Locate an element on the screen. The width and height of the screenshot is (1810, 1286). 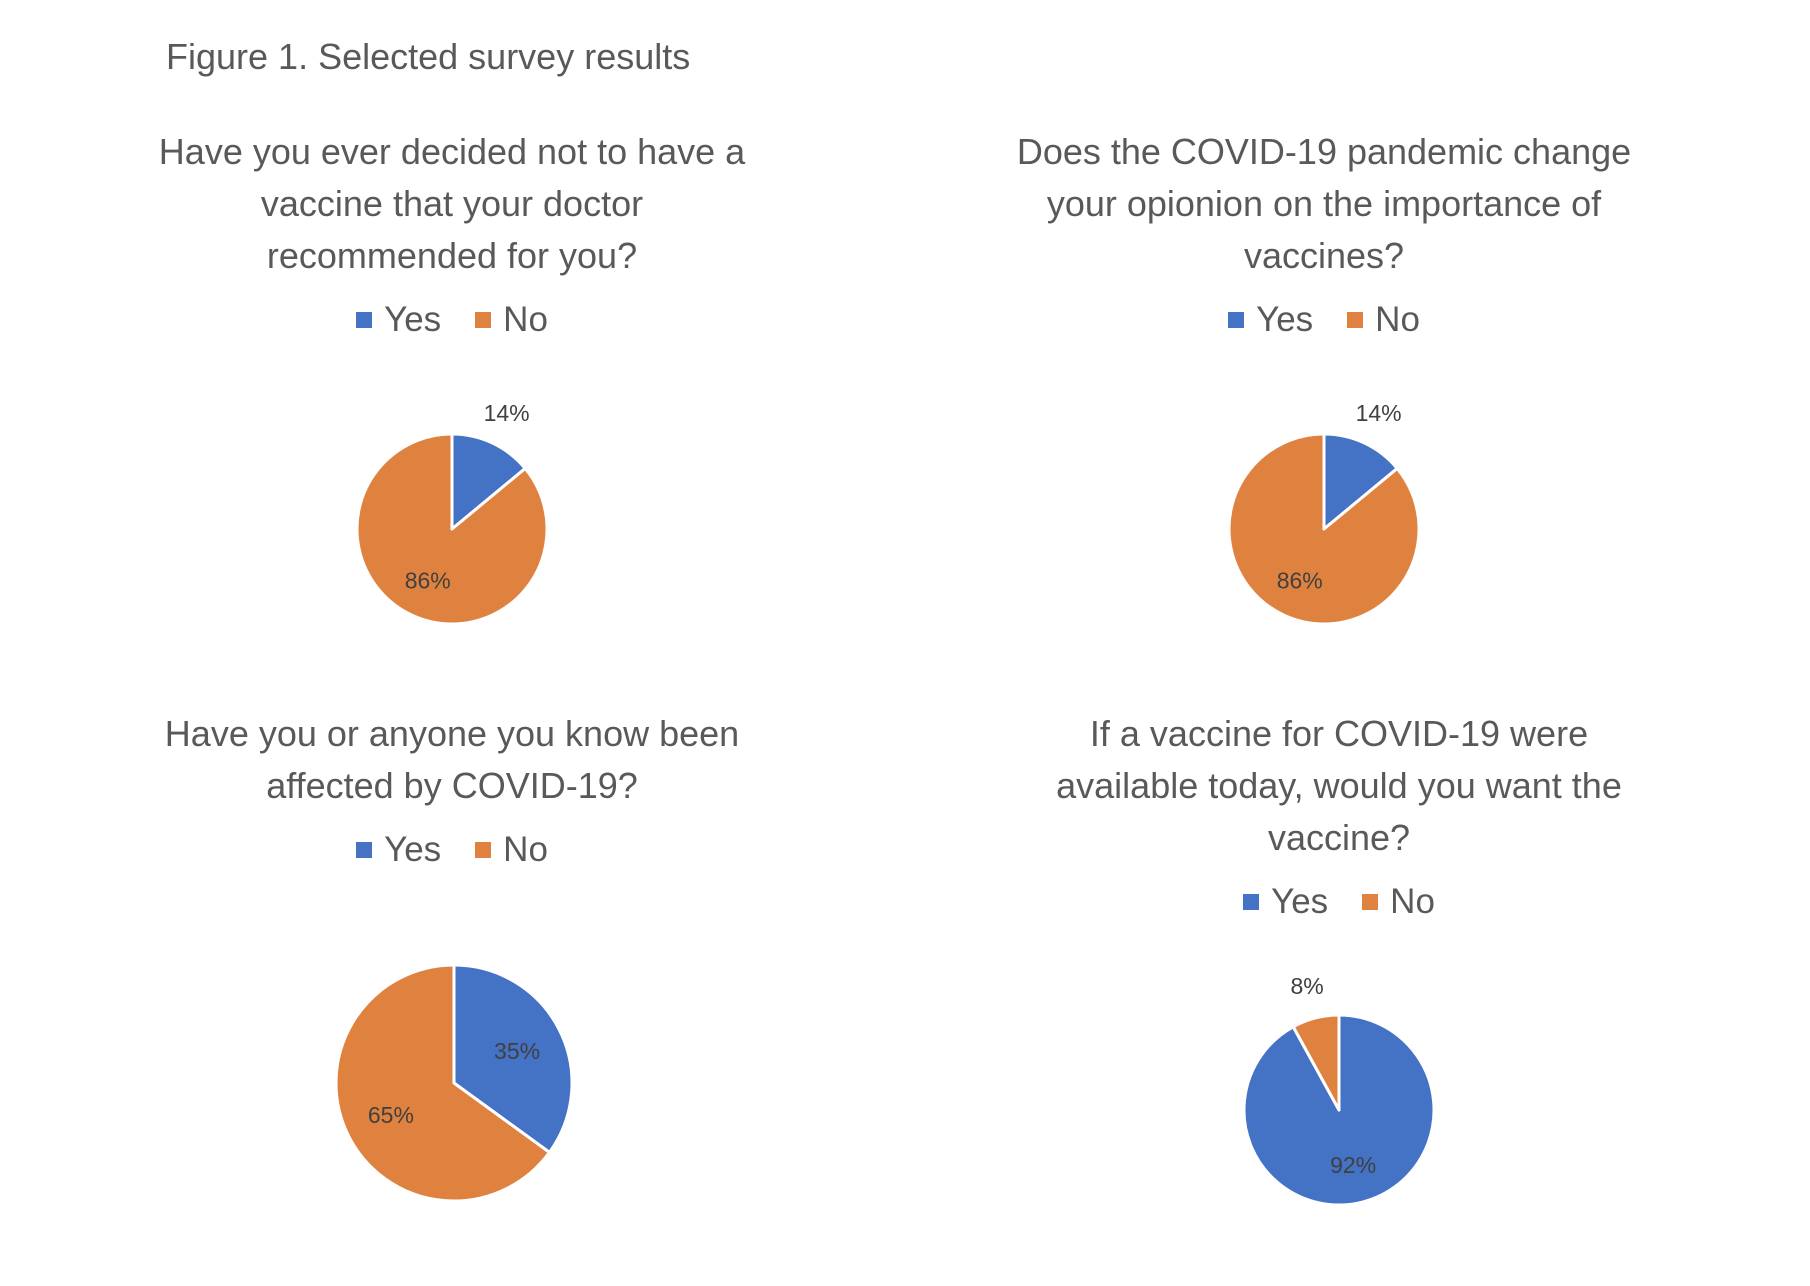
chart-title-line: available today, would you want the is located at coordinates (1339, 785).